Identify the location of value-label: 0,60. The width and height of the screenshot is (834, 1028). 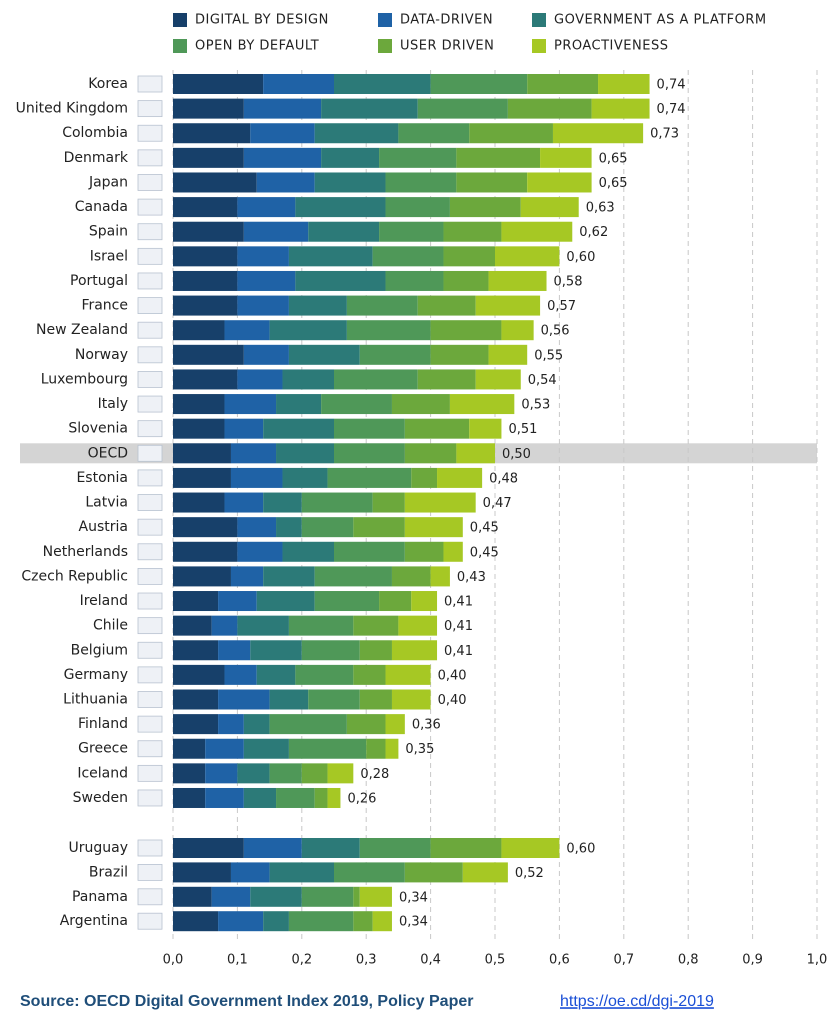
(580, 849).